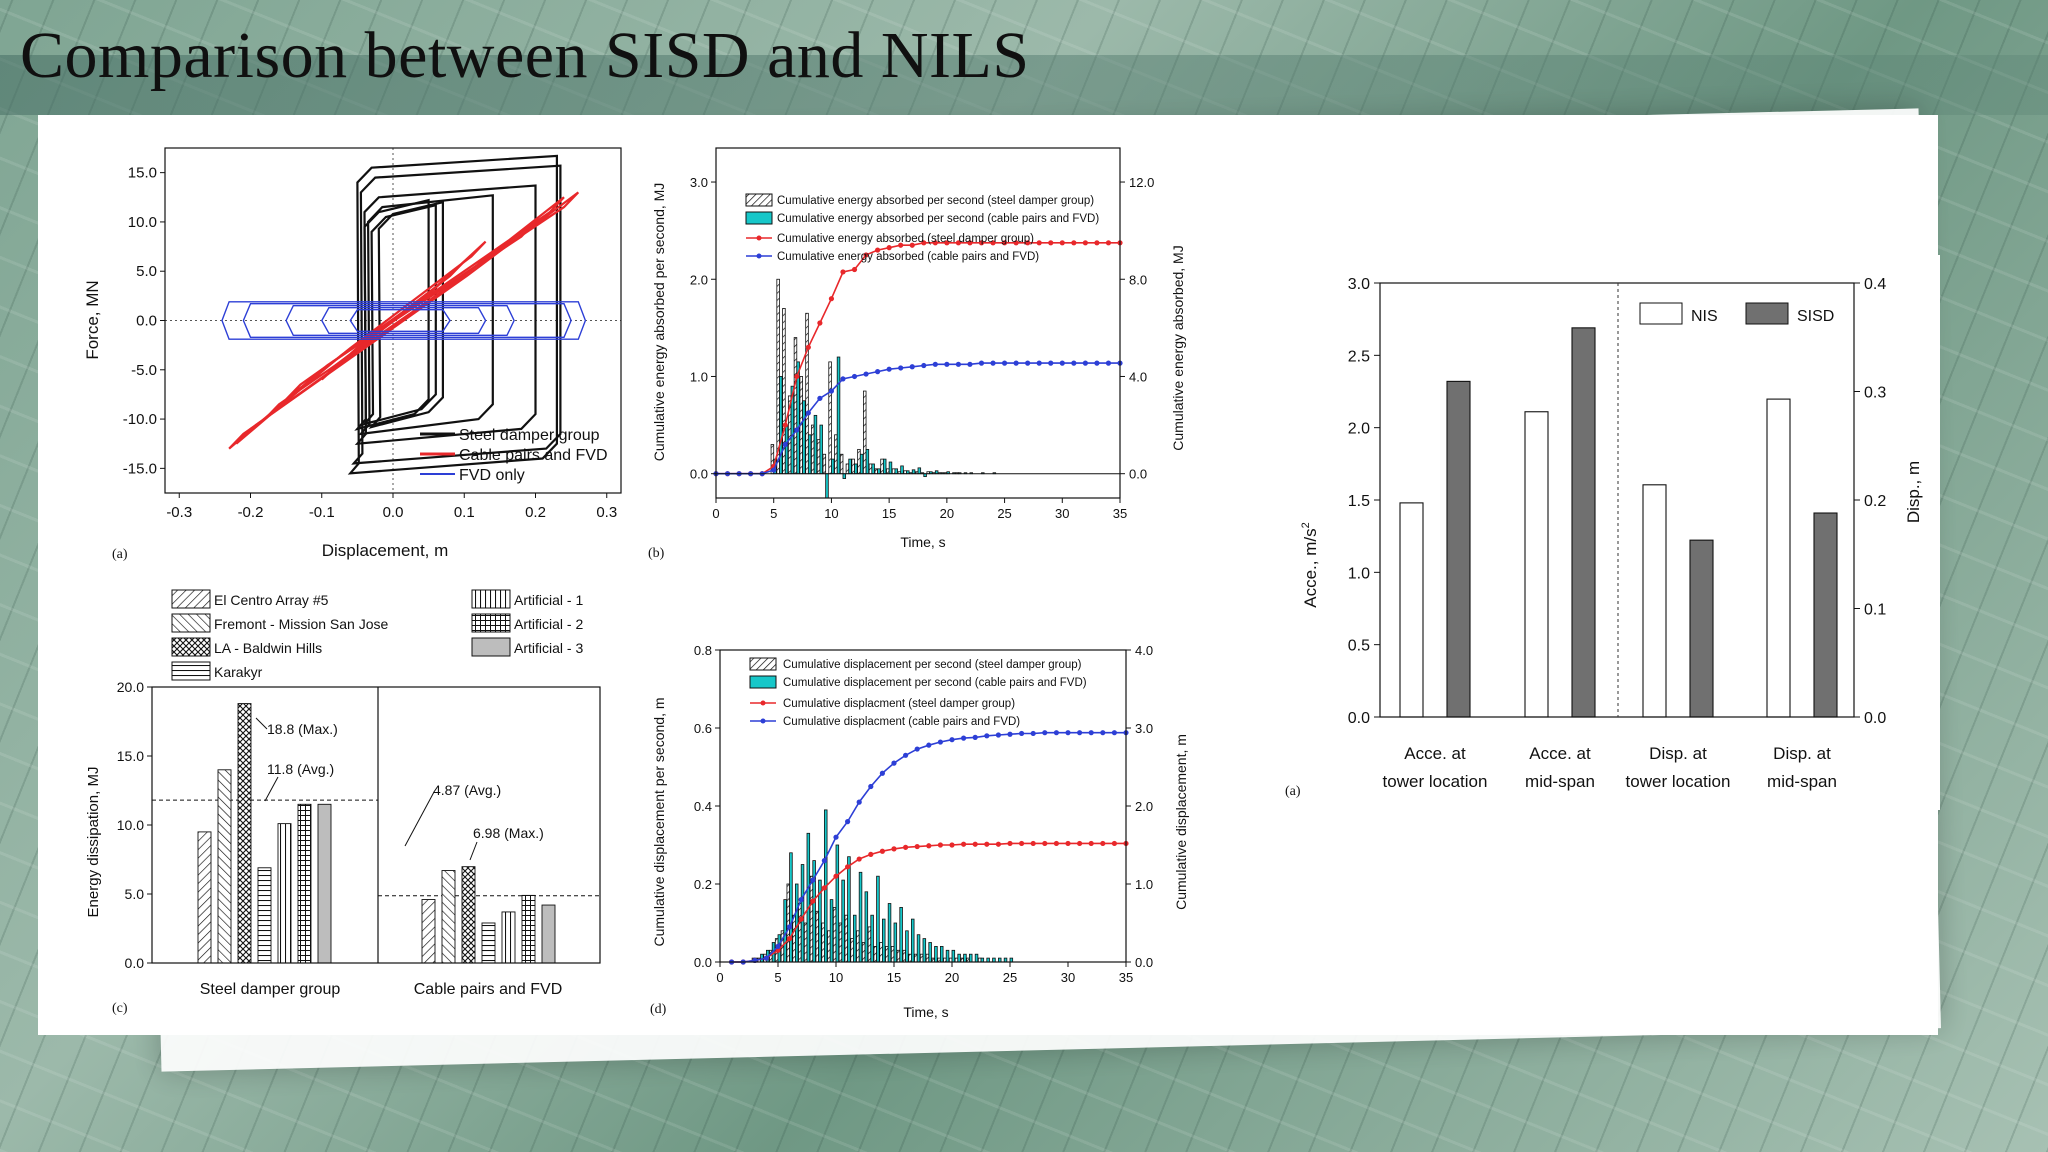 The image size is (2048, 1152). Describe the element at coordinates (759, 238) in the screenshot. I see `legend-marker-steel` at that location.